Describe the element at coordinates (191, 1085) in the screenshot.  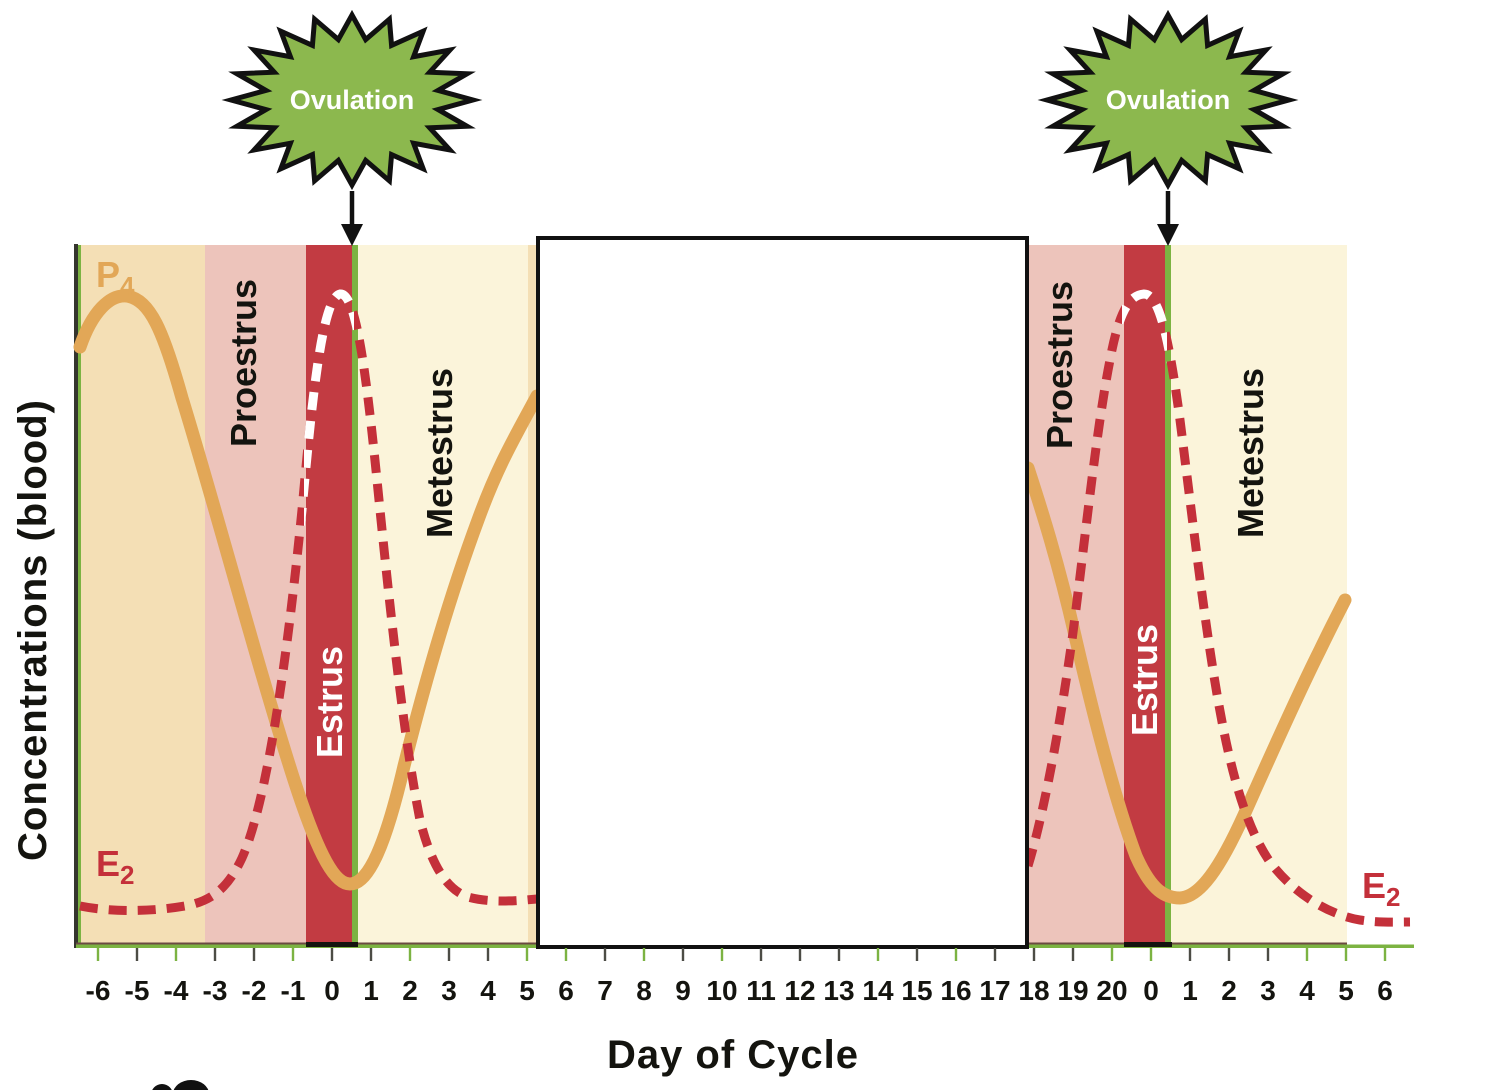
I see `cropped-shape-blob-large` at that location.